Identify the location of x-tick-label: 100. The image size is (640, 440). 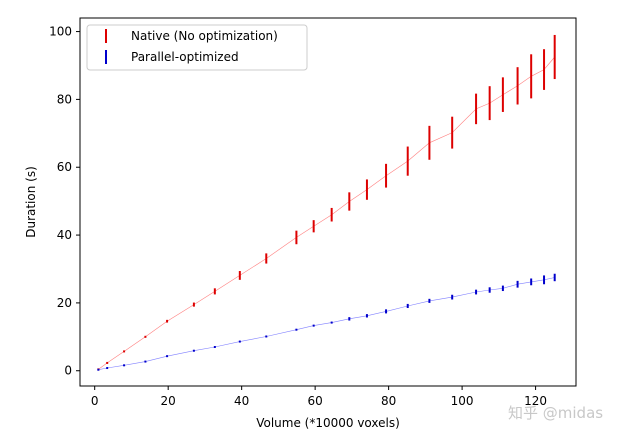
(462, 401).